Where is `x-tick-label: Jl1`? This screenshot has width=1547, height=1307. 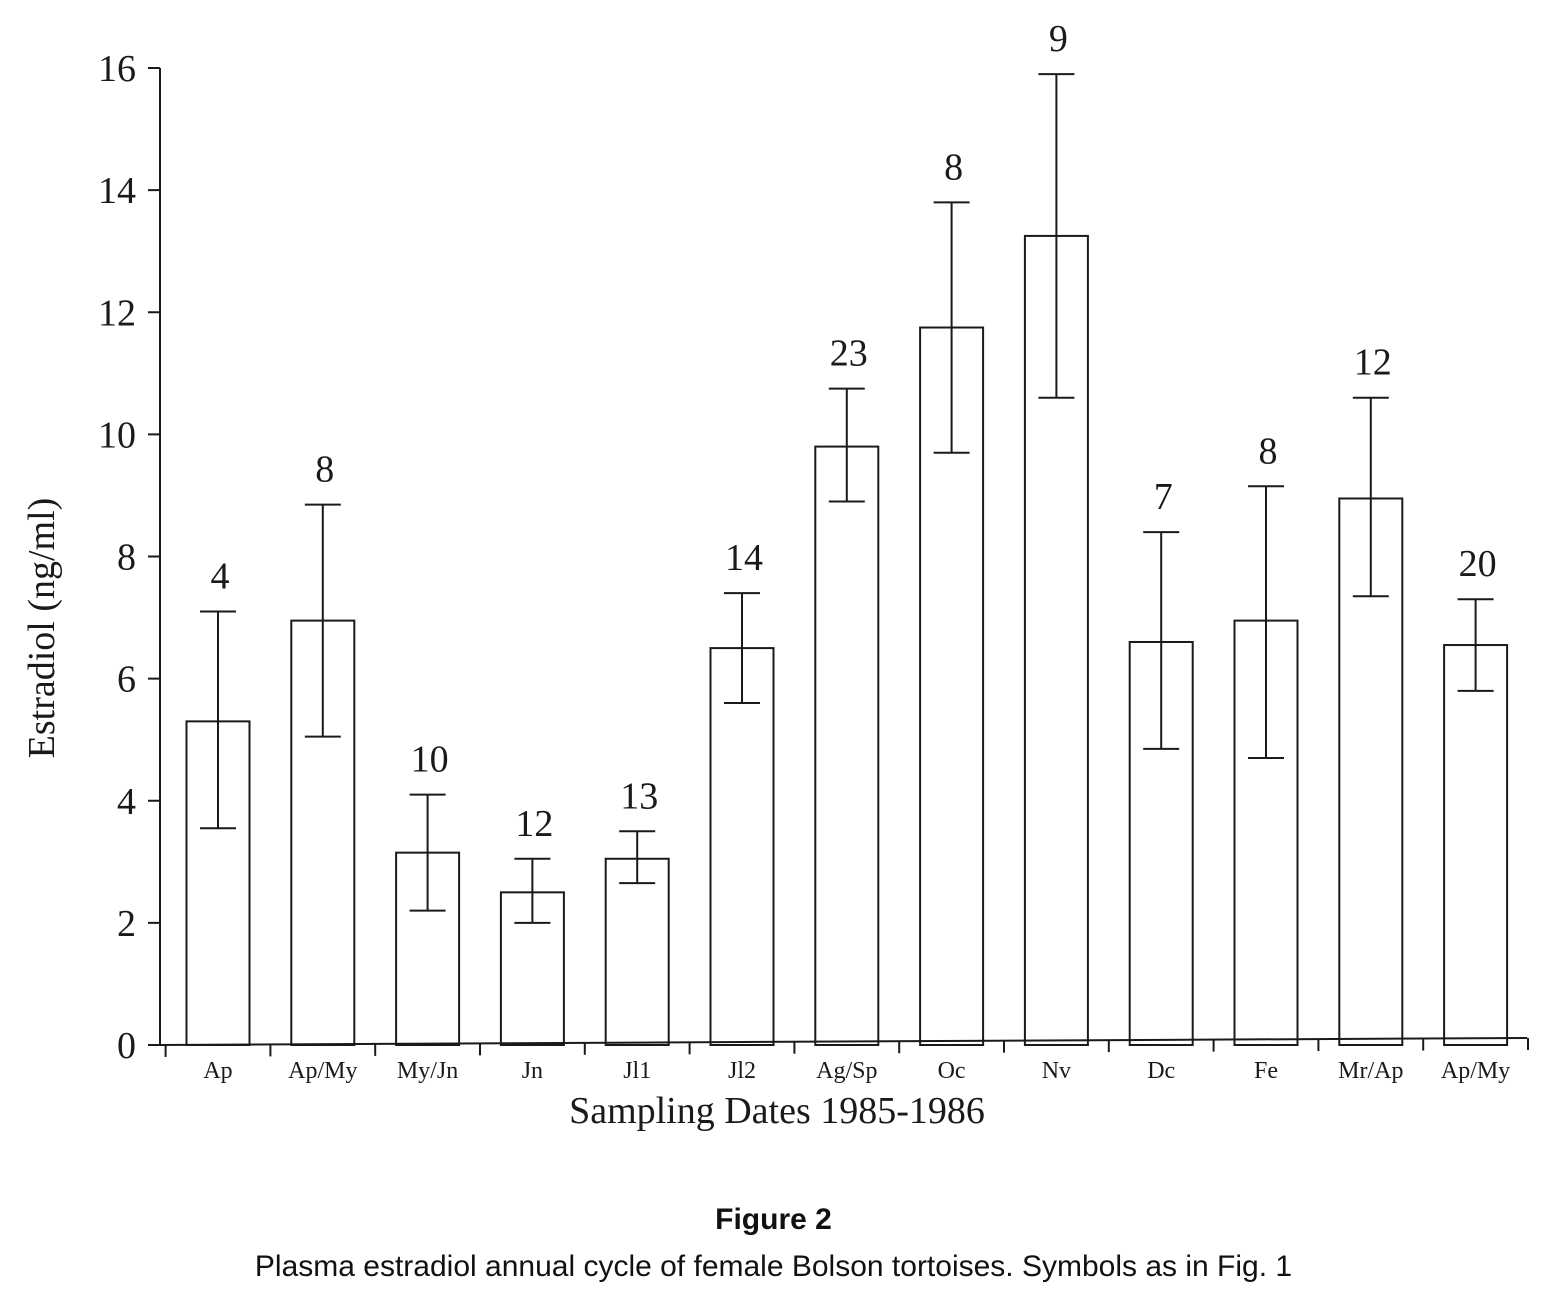 x-tick-label: Jl1 is located at coordinates (637, 1071).